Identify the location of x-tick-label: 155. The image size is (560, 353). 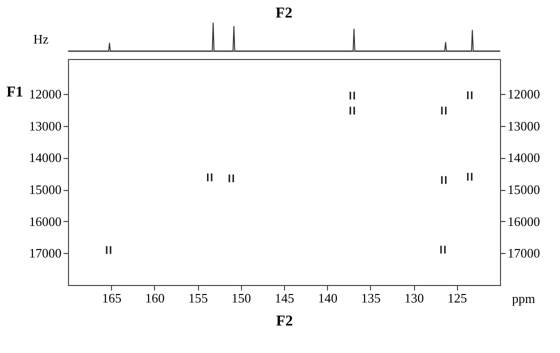
(198, 298).